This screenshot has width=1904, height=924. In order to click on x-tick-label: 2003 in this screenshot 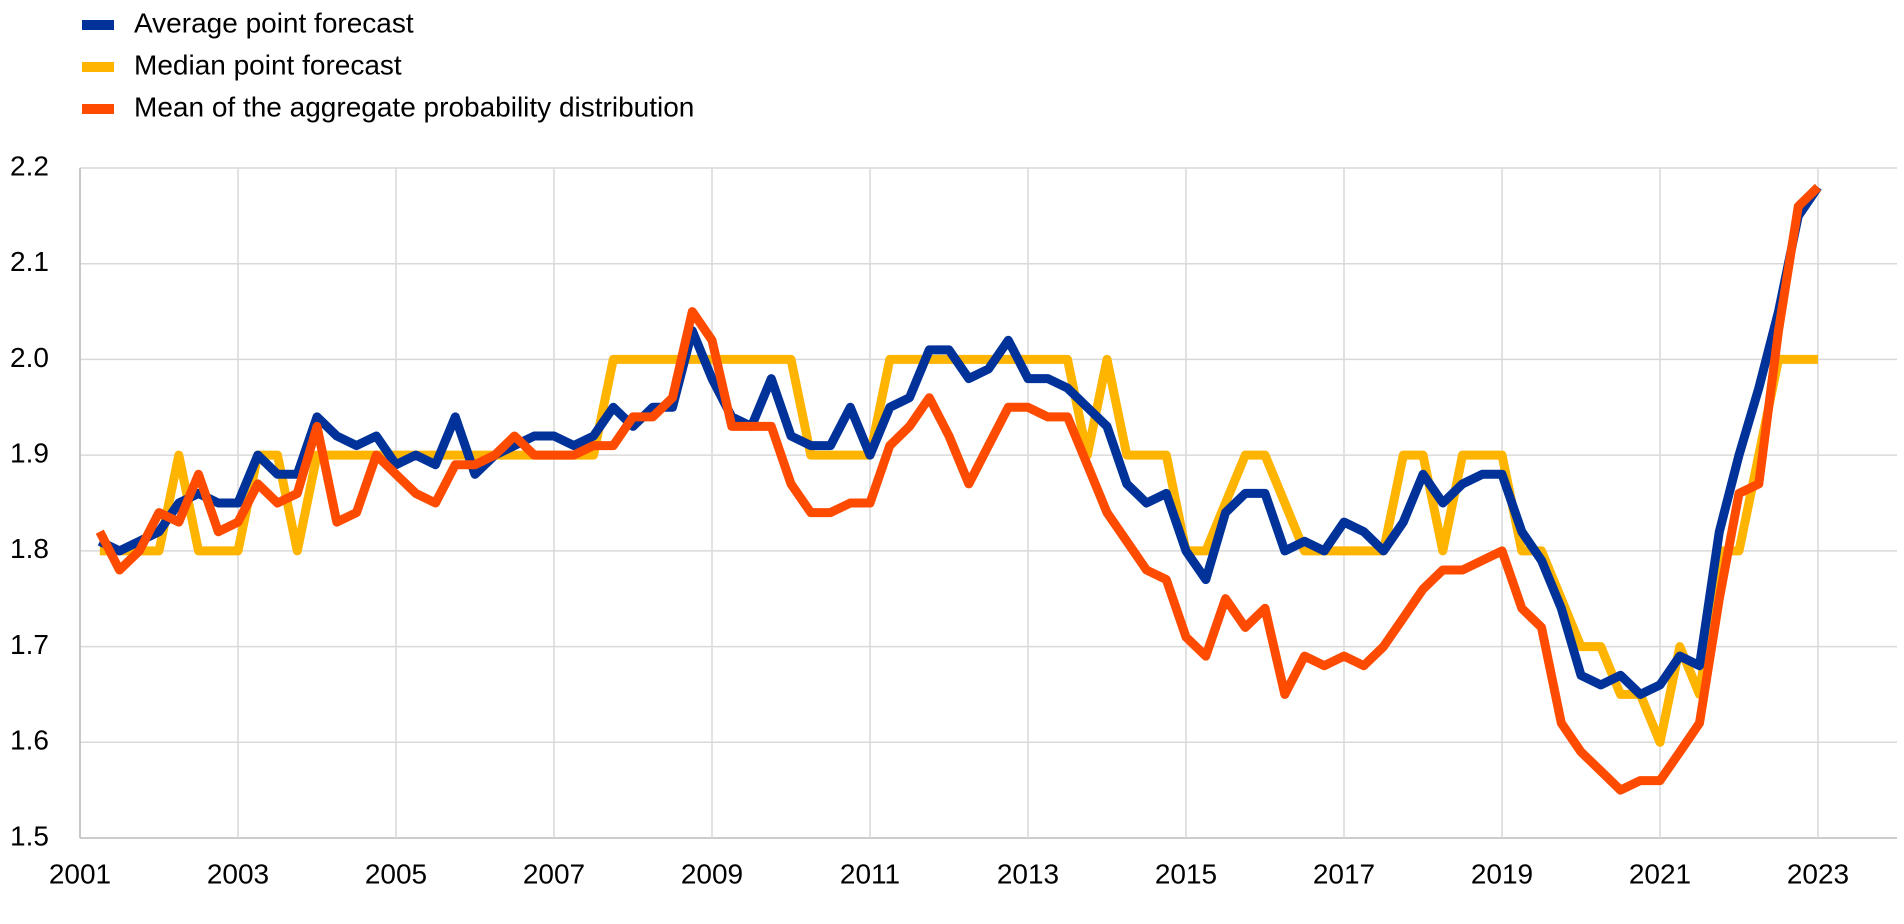, I will do `click(238, 873)`.